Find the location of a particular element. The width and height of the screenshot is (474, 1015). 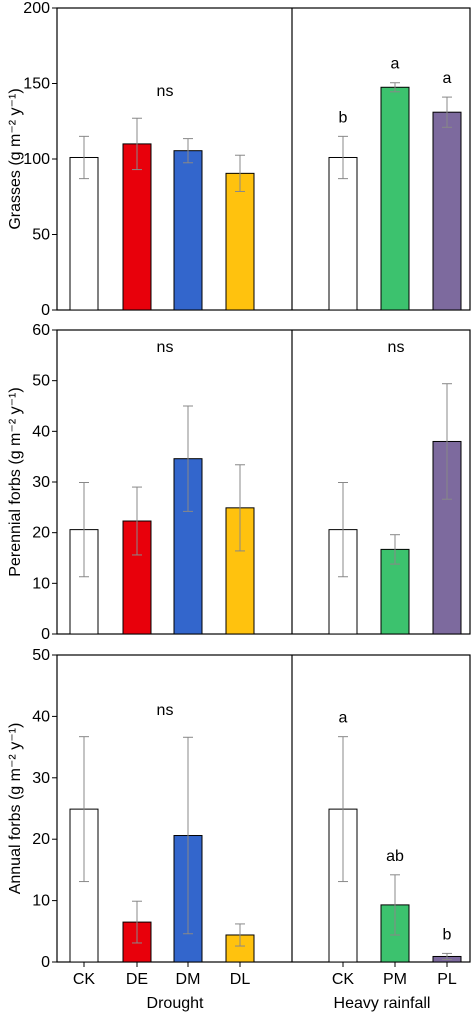

y-tick-label: 200 is located at coordinates (36, 8).